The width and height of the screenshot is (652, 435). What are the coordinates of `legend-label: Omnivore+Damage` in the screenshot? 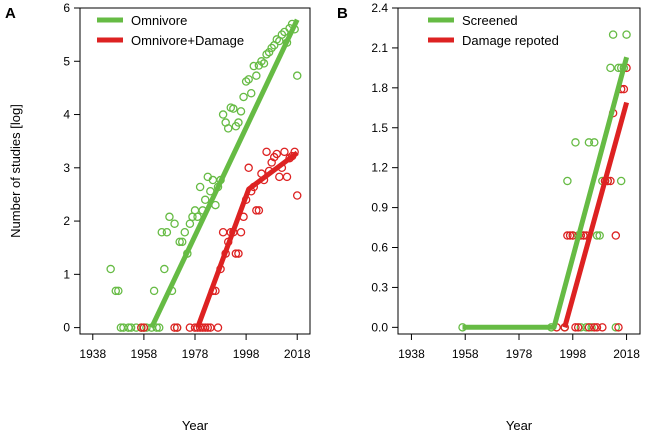 It's located at (187, 40).